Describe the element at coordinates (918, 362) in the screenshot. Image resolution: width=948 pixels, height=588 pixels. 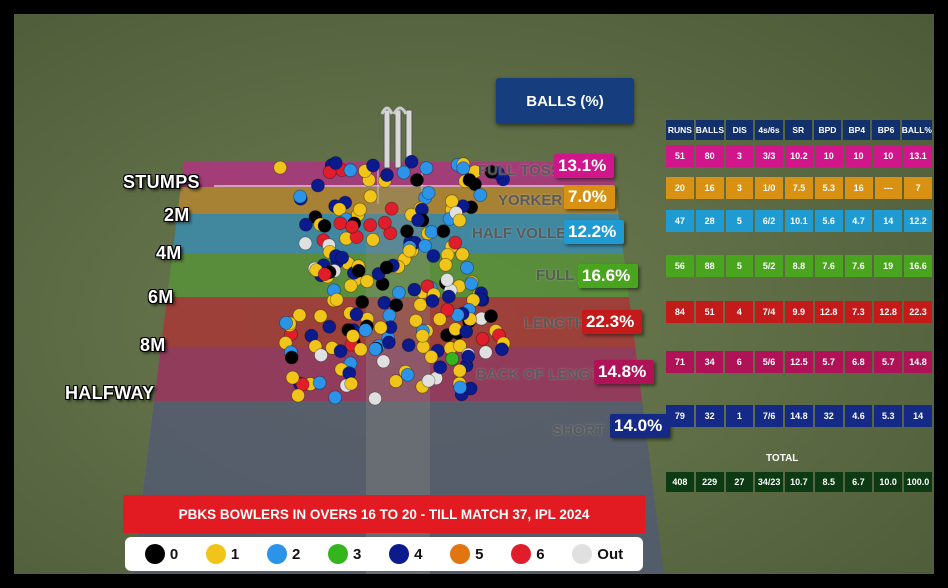
I see `cell-ball_pct: 14.8` at that location.